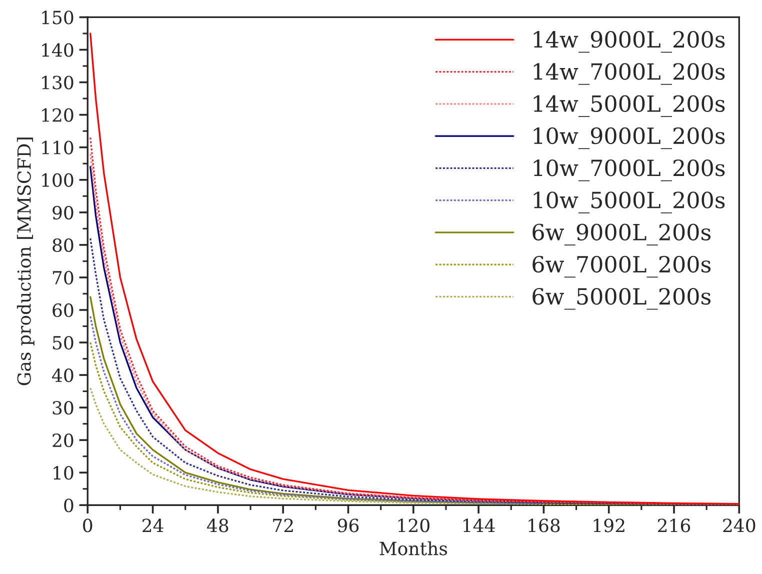  I want to click on legend-label: 14w_9000L_200s, so click(629, 41).